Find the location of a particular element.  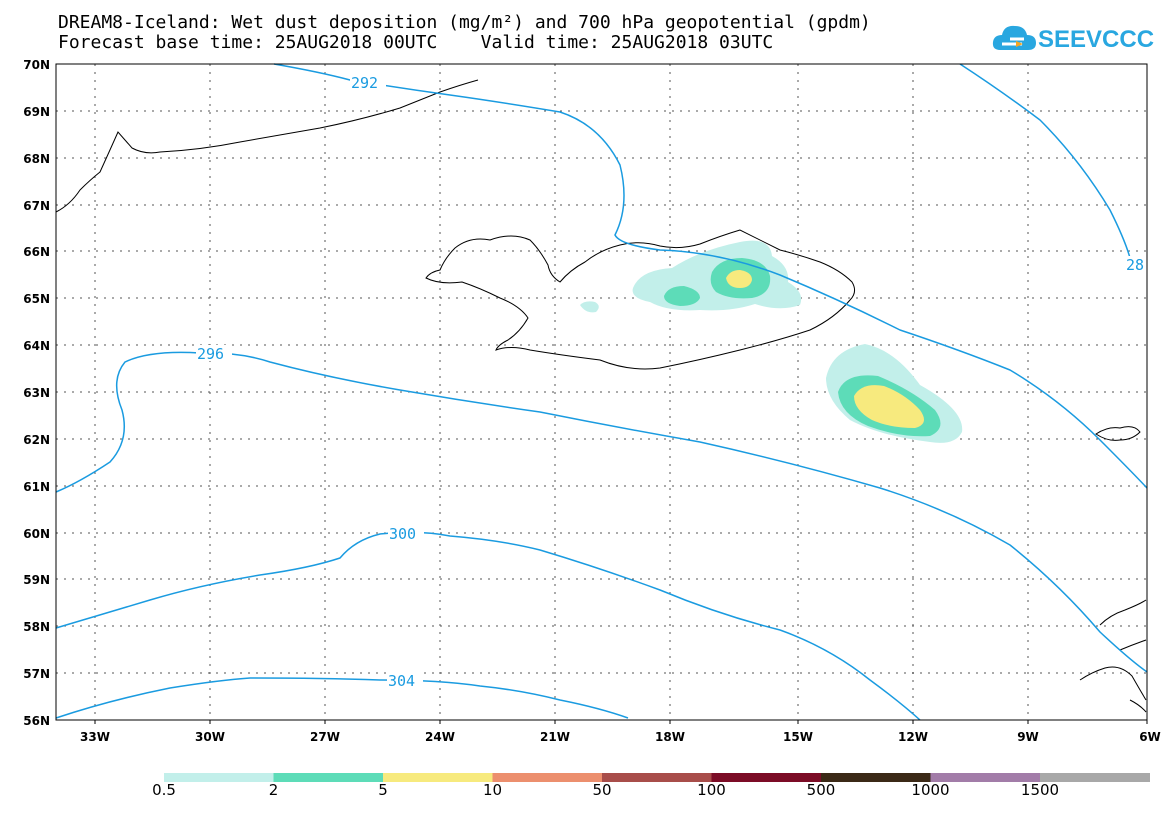

colorbar-label: 50 is located at coordinates (602, 790).